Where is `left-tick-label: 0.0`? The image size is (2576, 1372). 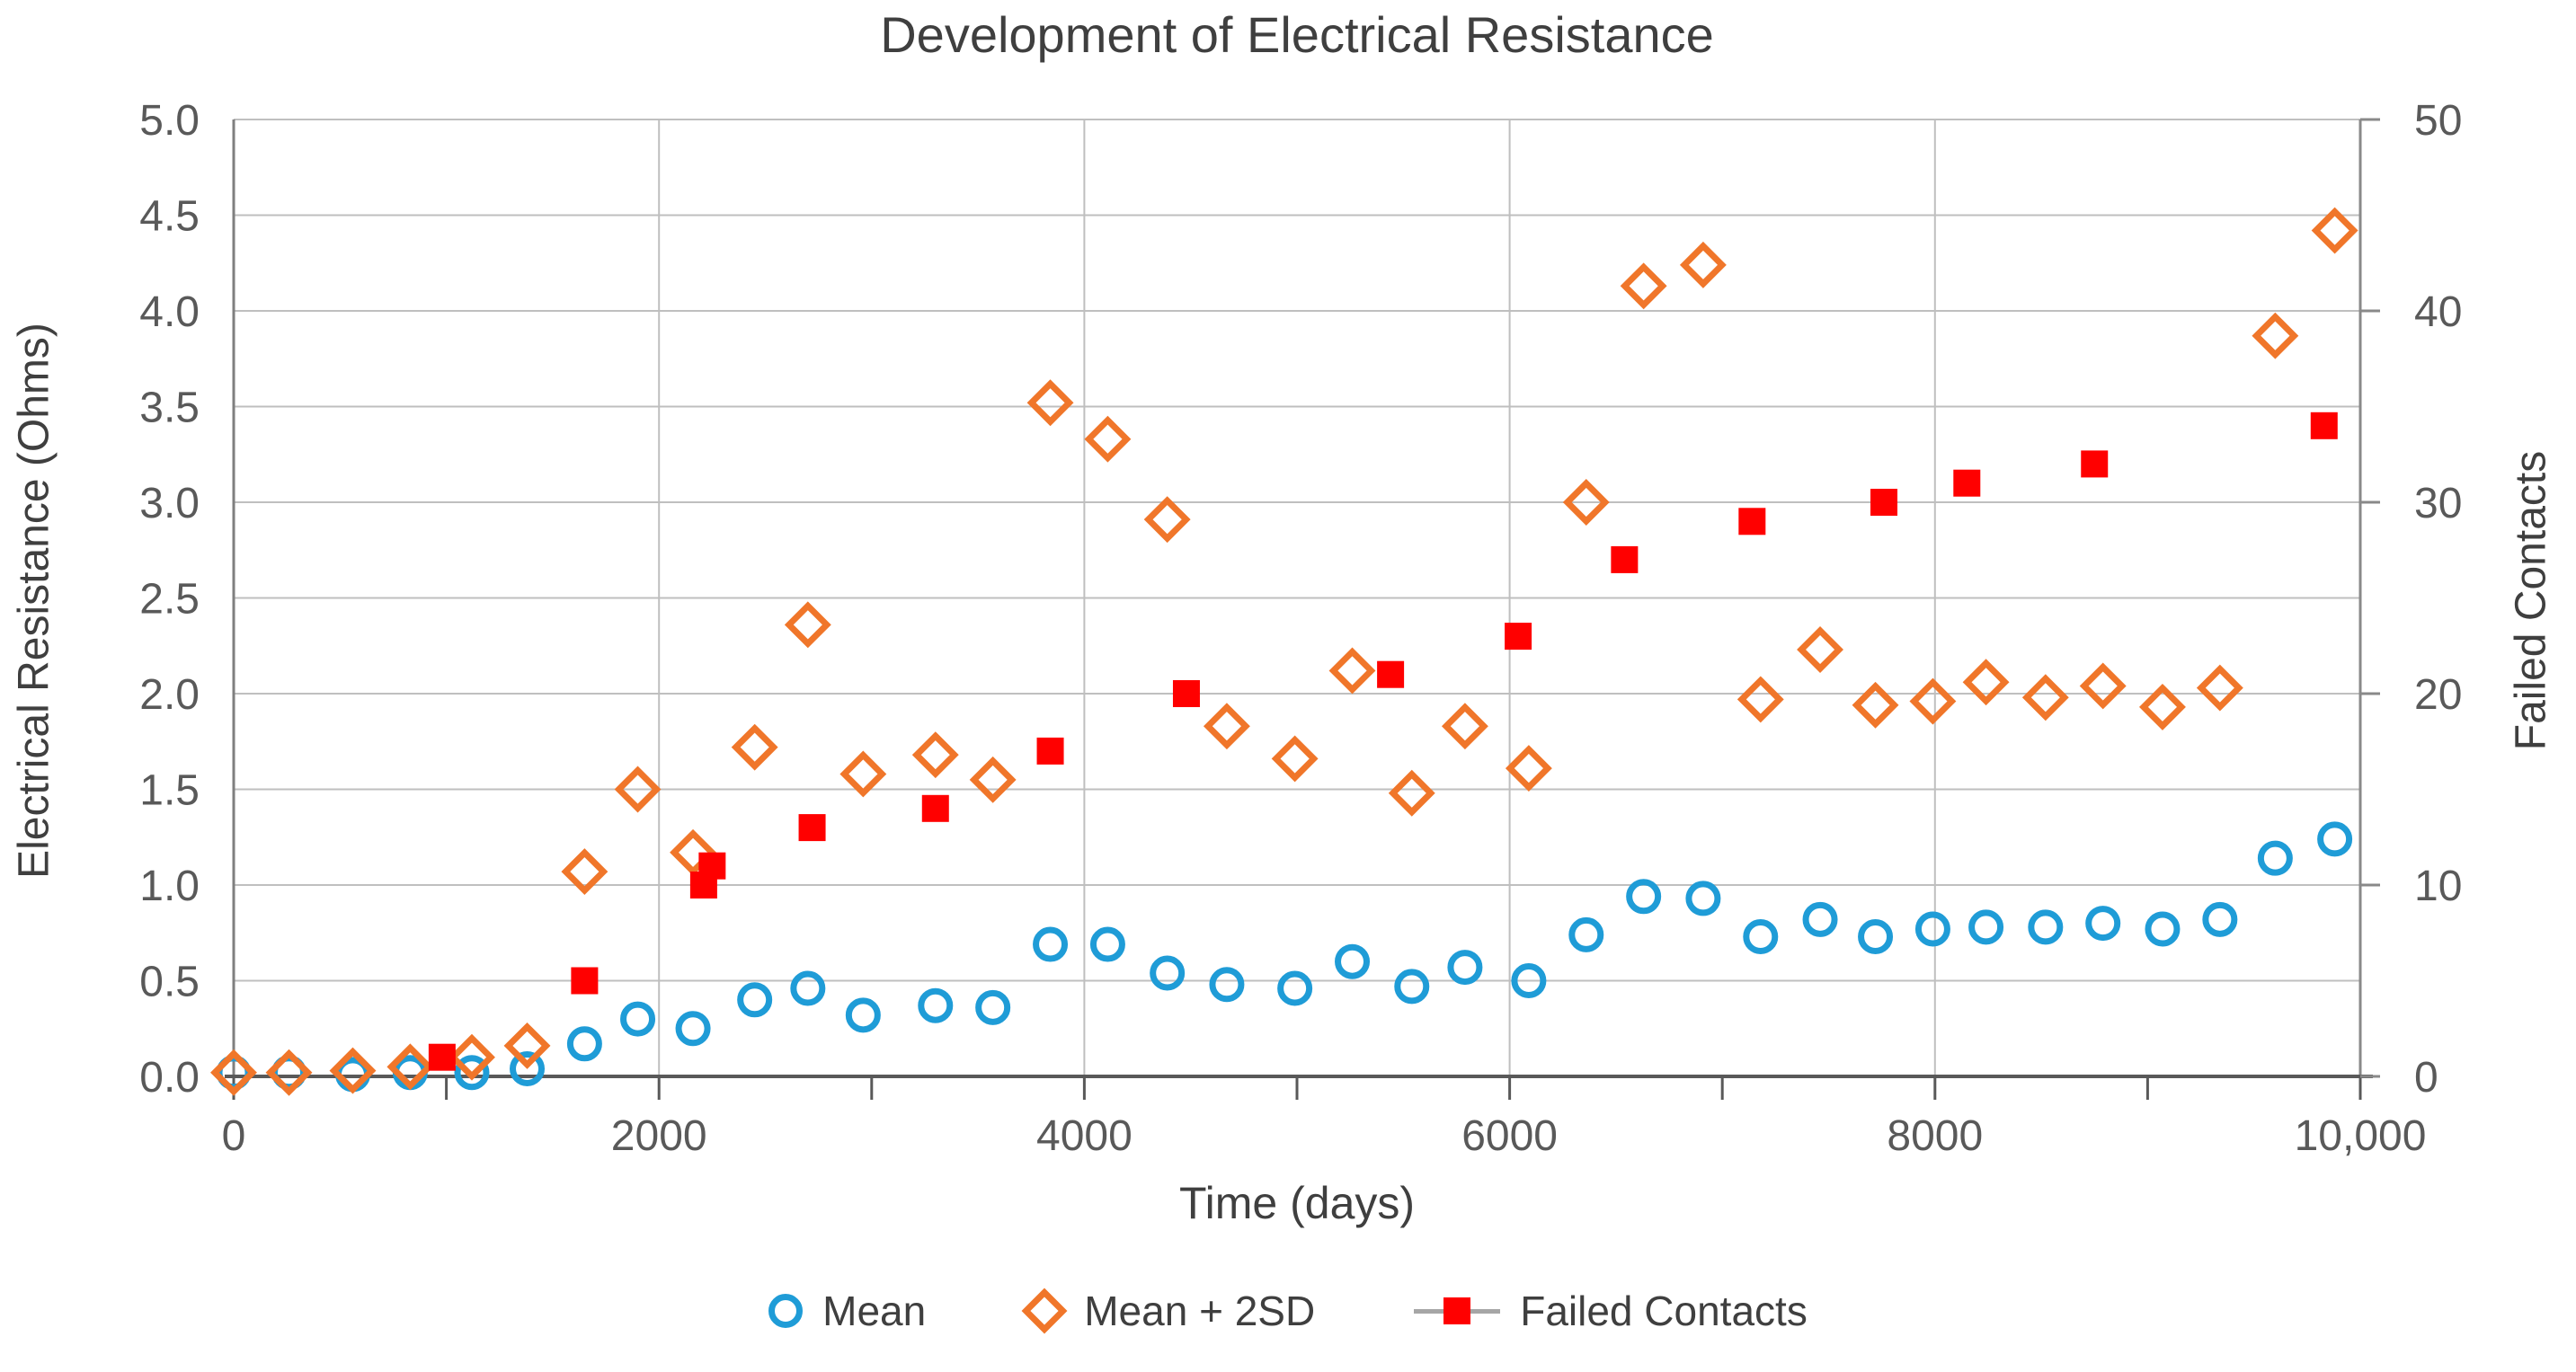 left-tick-label: 0.0 is located at coordinates (169, 1078).